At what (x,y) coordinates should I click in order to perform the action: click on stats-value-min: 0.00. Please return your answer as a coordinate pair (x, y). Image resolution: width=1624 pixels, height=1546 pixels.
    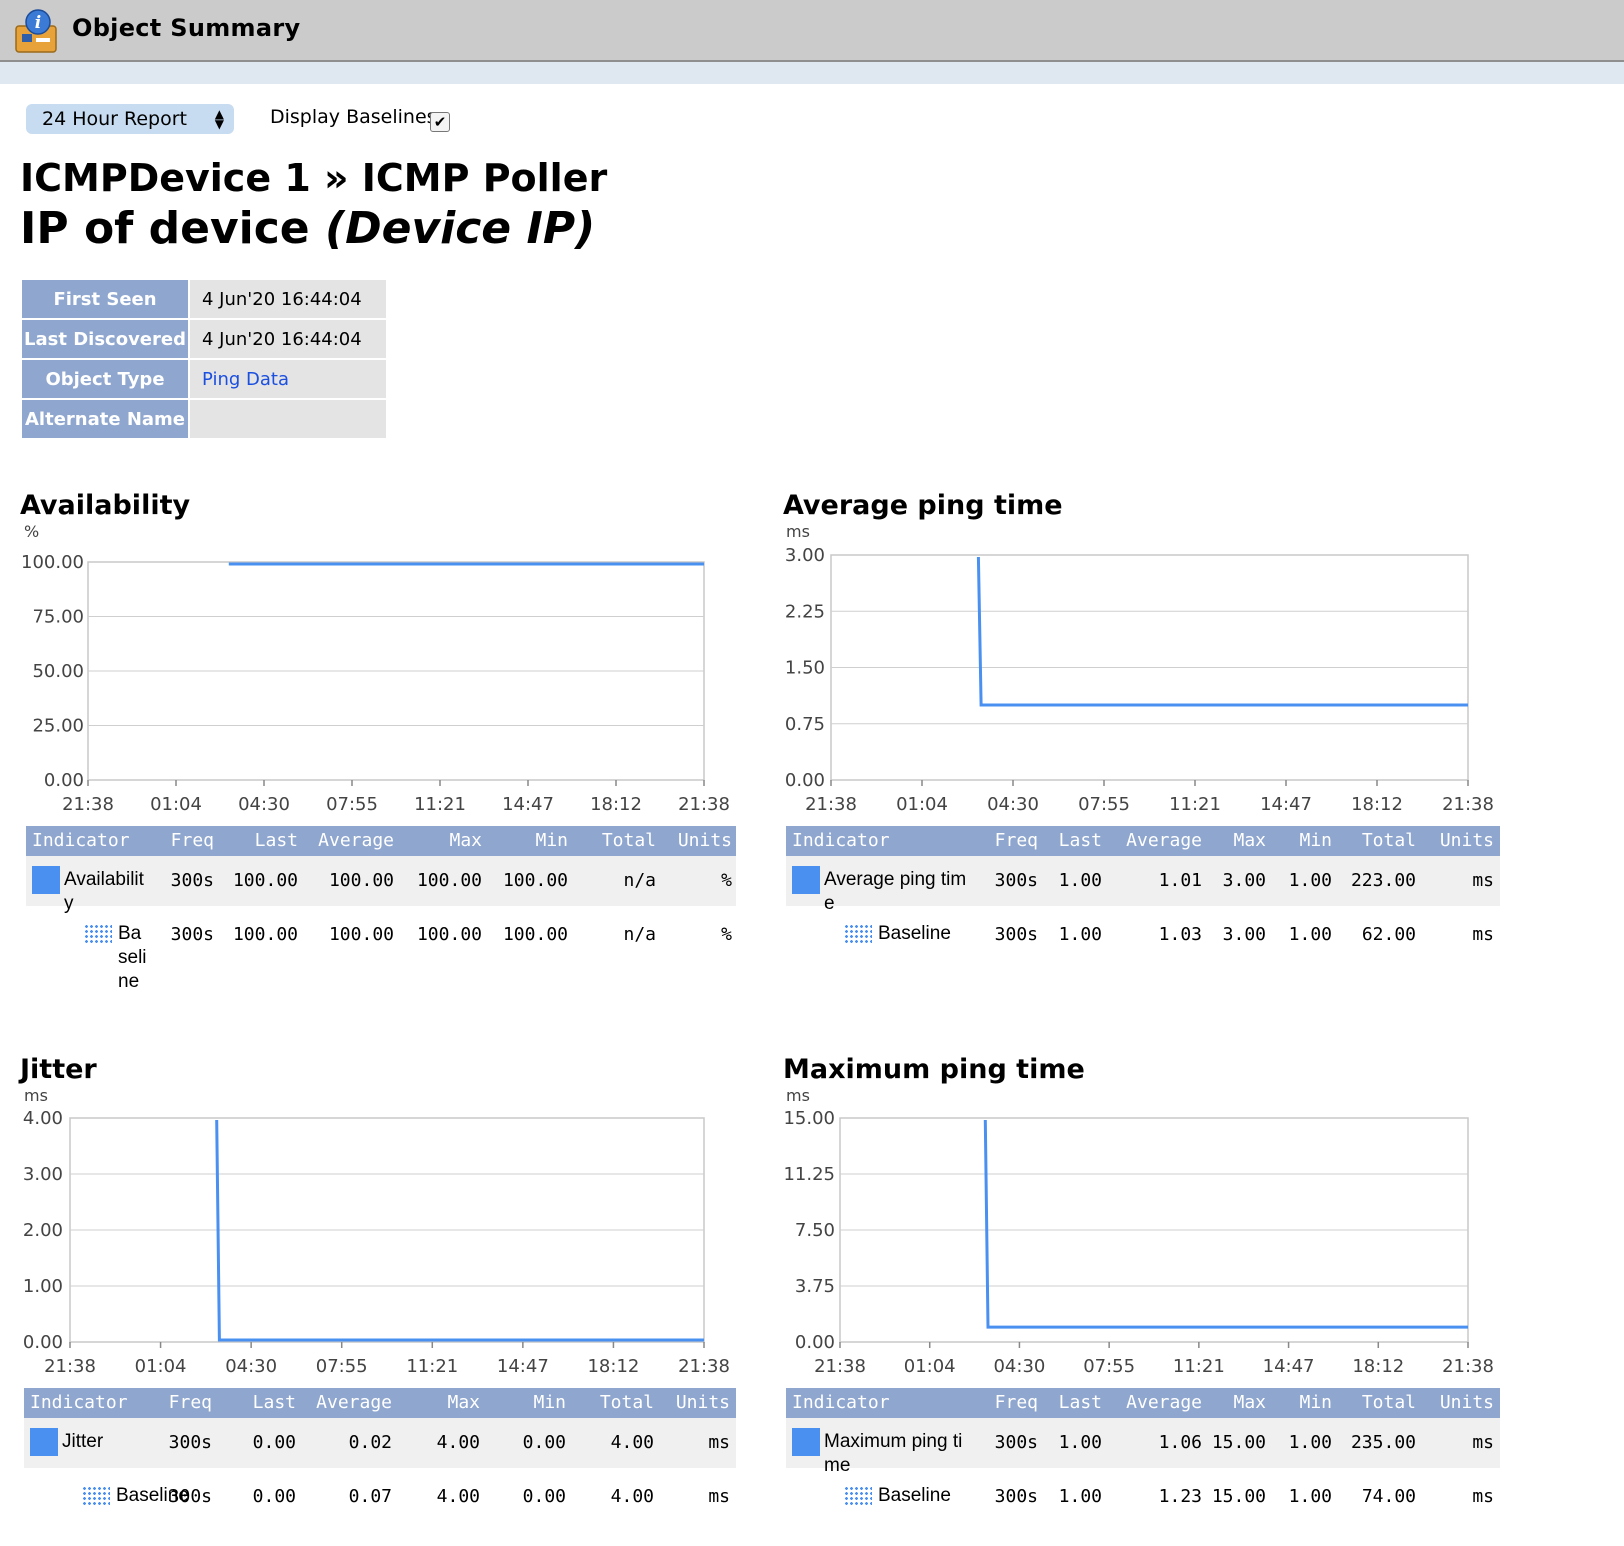
    Looking at the image, I should click on (544, 1496).